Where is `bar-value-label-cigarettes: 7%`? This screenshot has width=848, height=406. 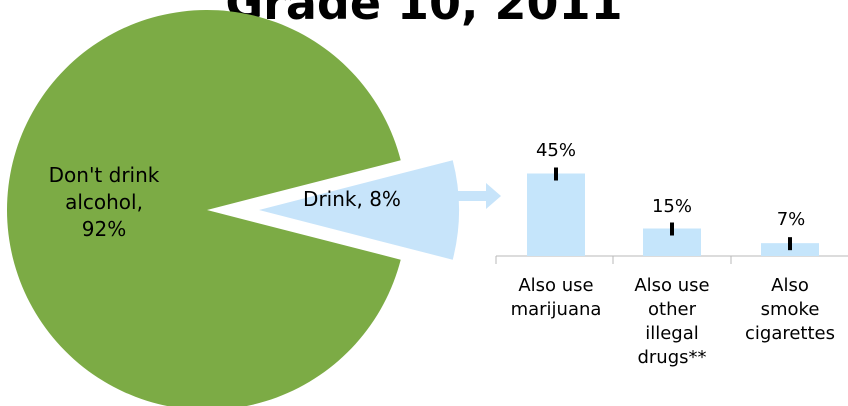 bar-value-label-cigarettes: 7% is located at coordinates (791, 219).